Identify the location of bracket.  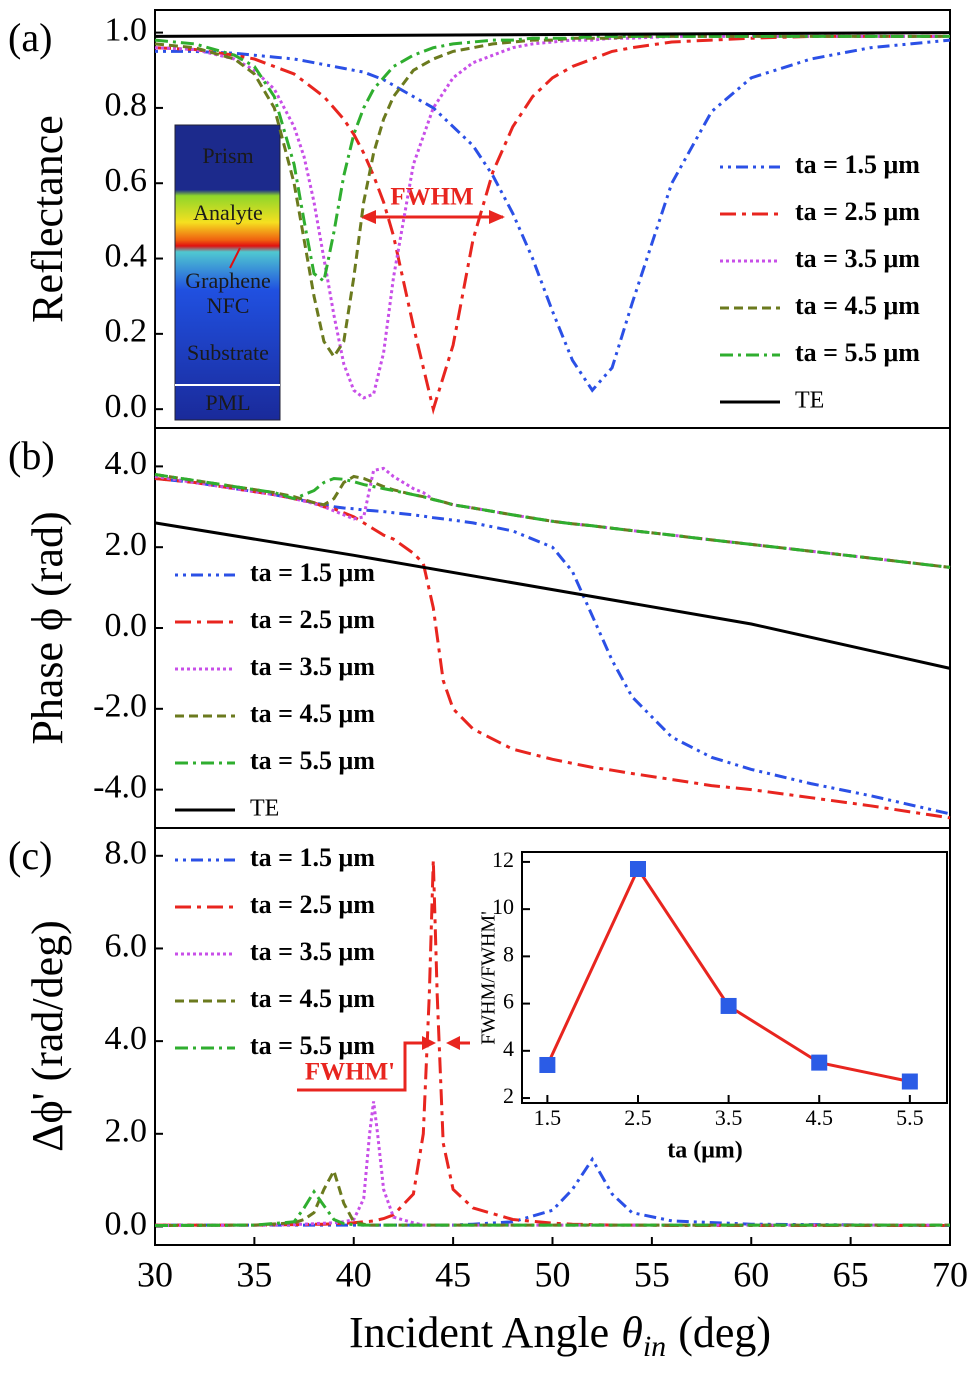
(363, 1066).